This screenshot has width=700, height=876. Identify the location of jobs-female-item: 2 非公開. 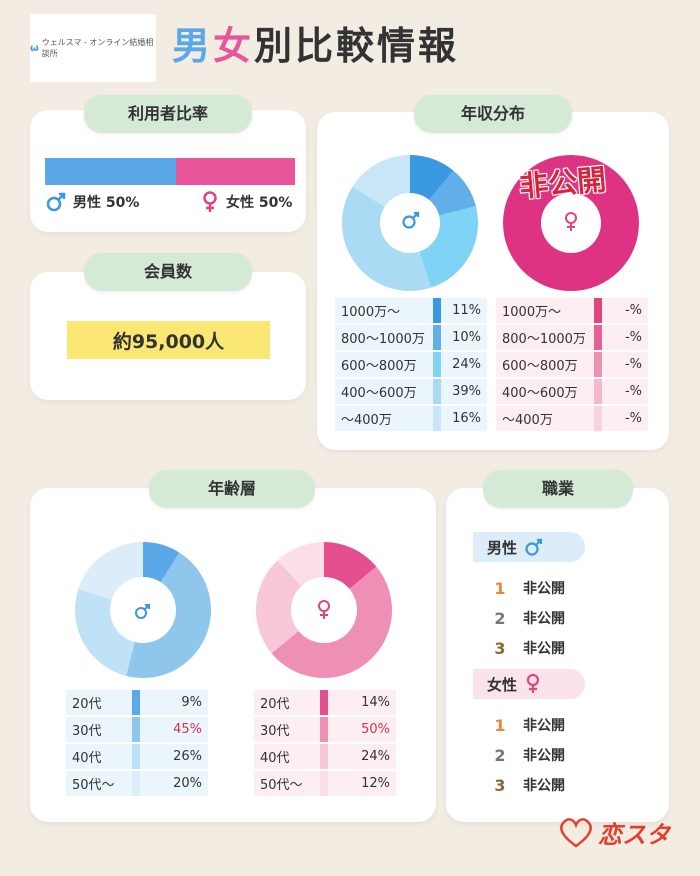
(526, 755).